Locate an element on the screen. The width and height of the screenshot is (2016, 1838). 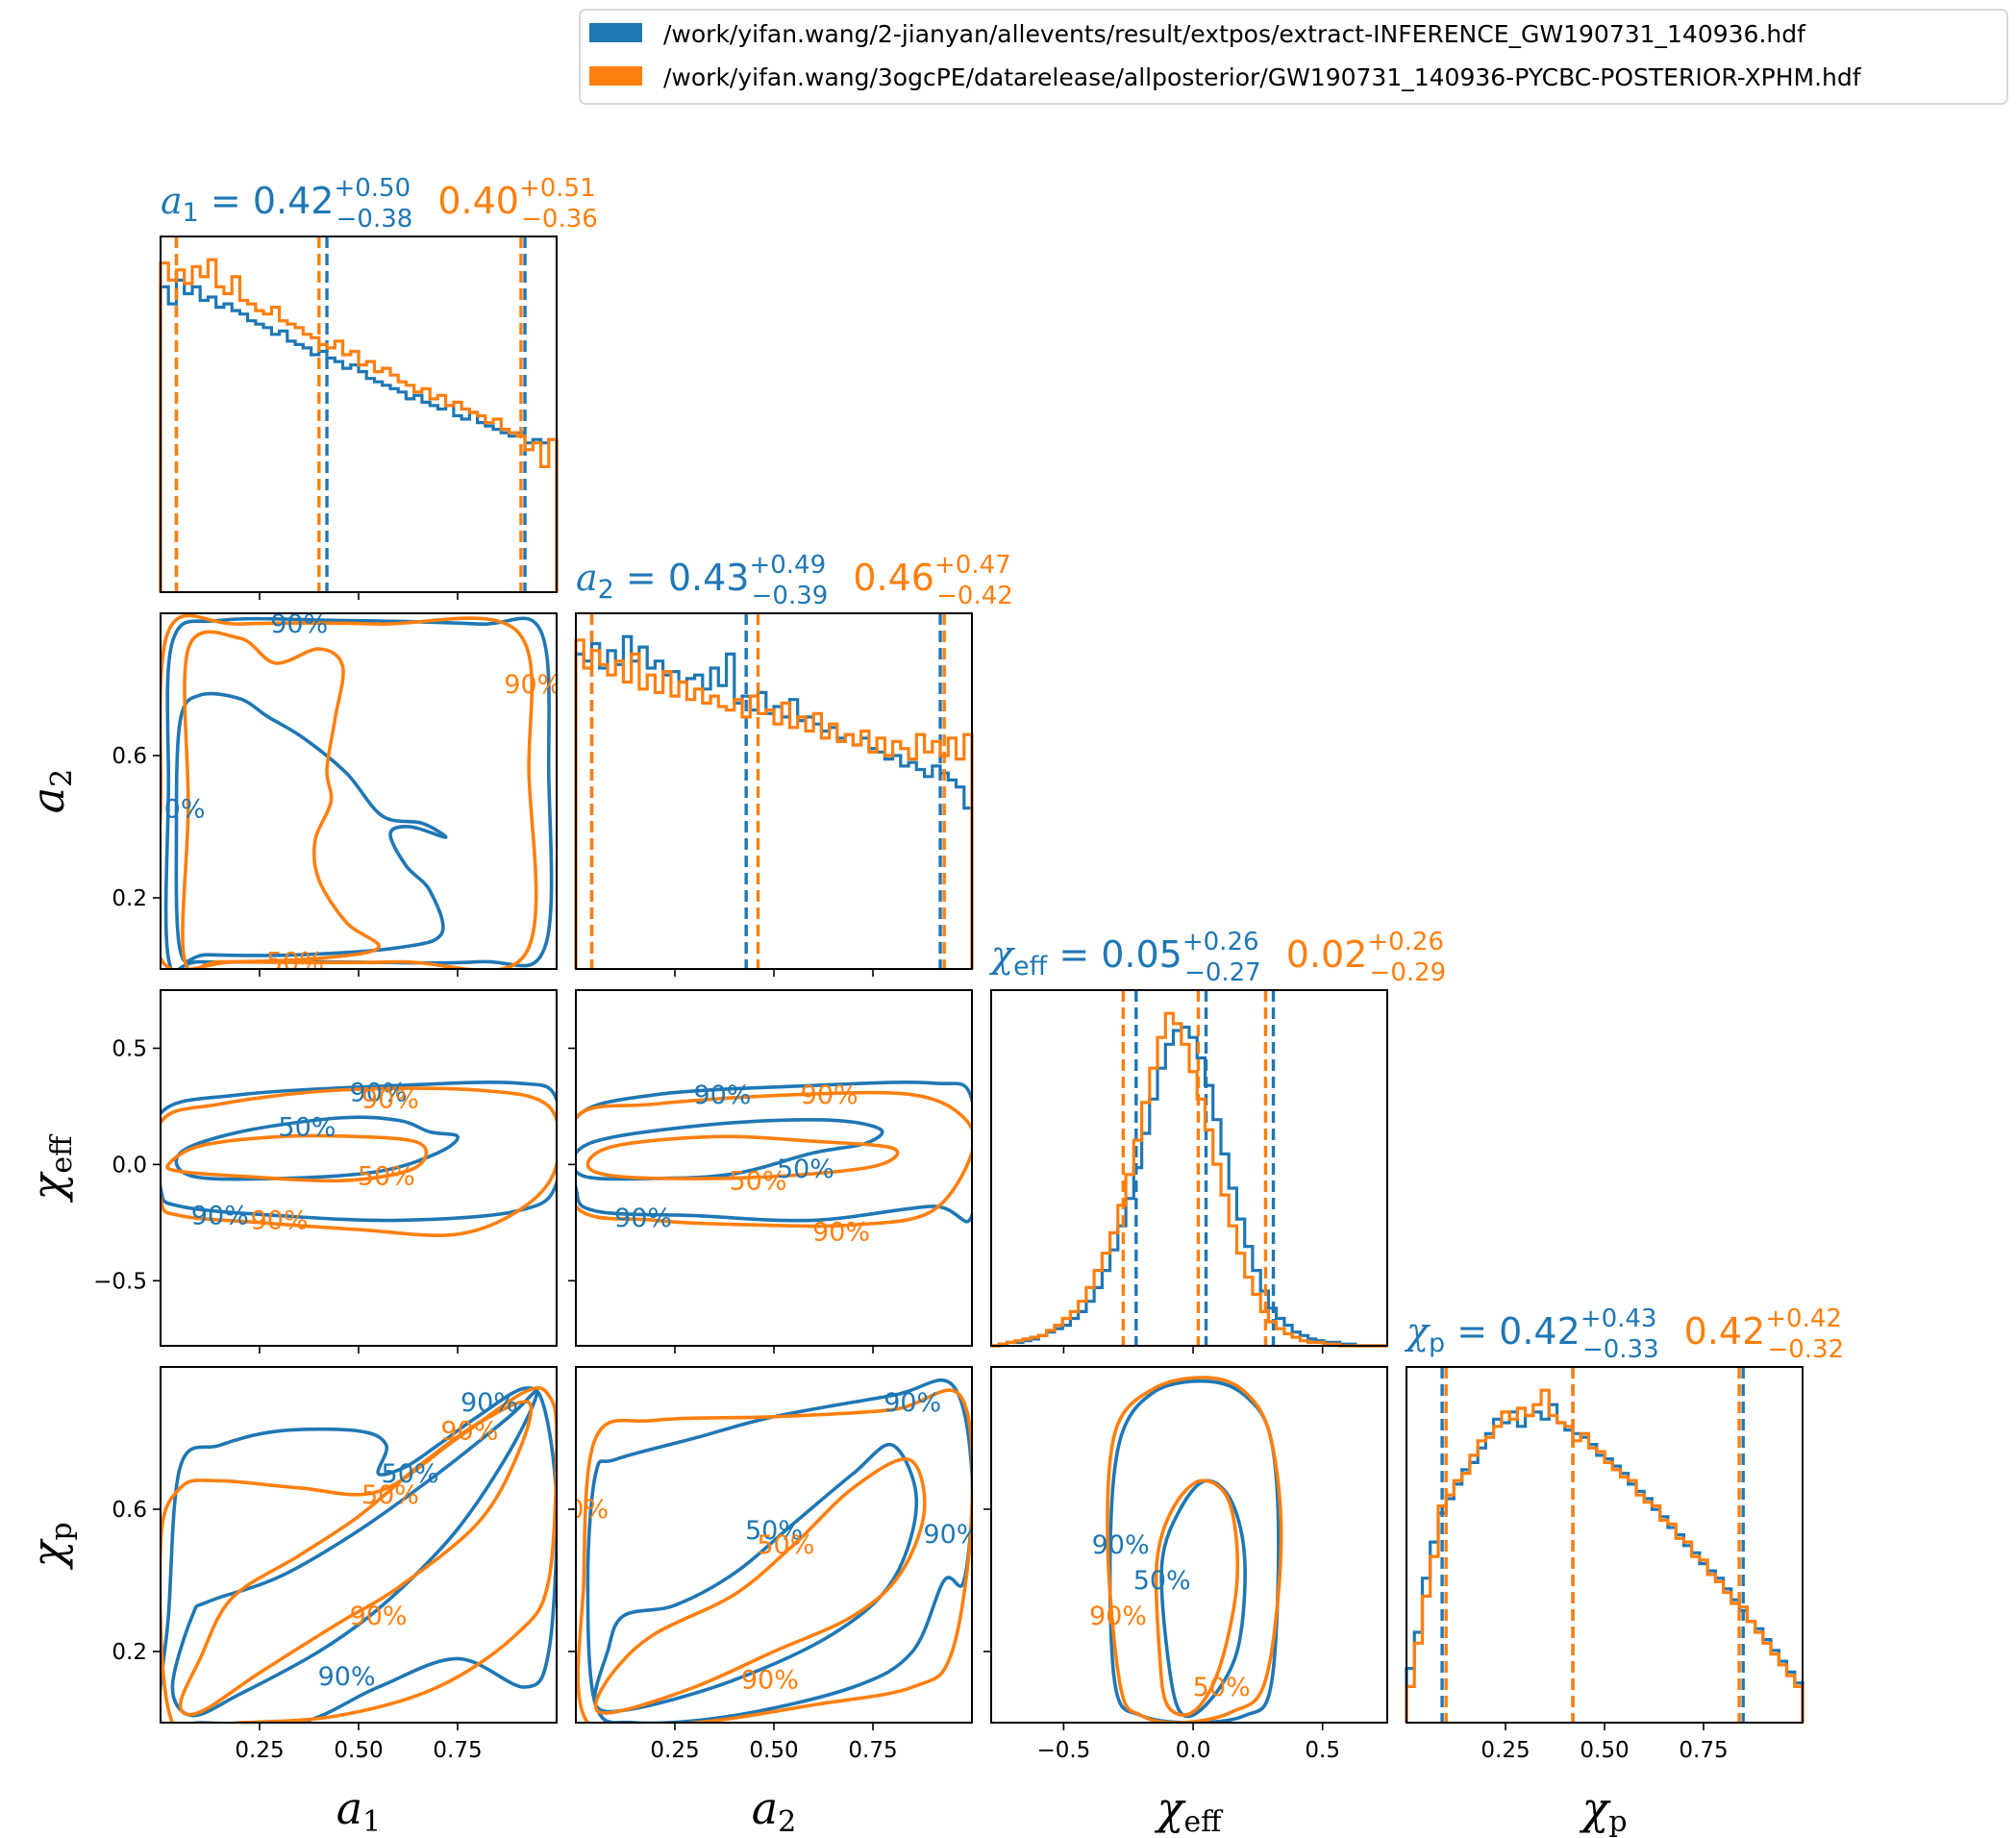
x-tick-label-a1: 0.75 is located at coordinates (457, 1750).